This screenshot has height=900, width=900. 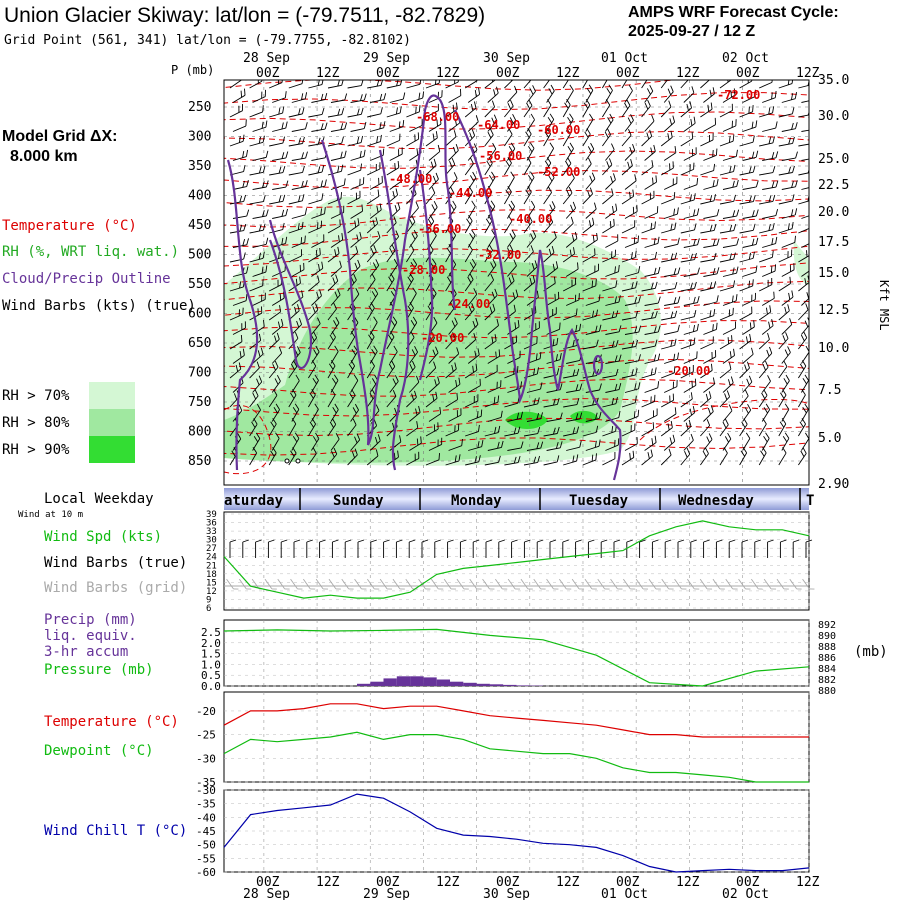 I want to click on grid-barb-staff, so click(x=639, y=584).